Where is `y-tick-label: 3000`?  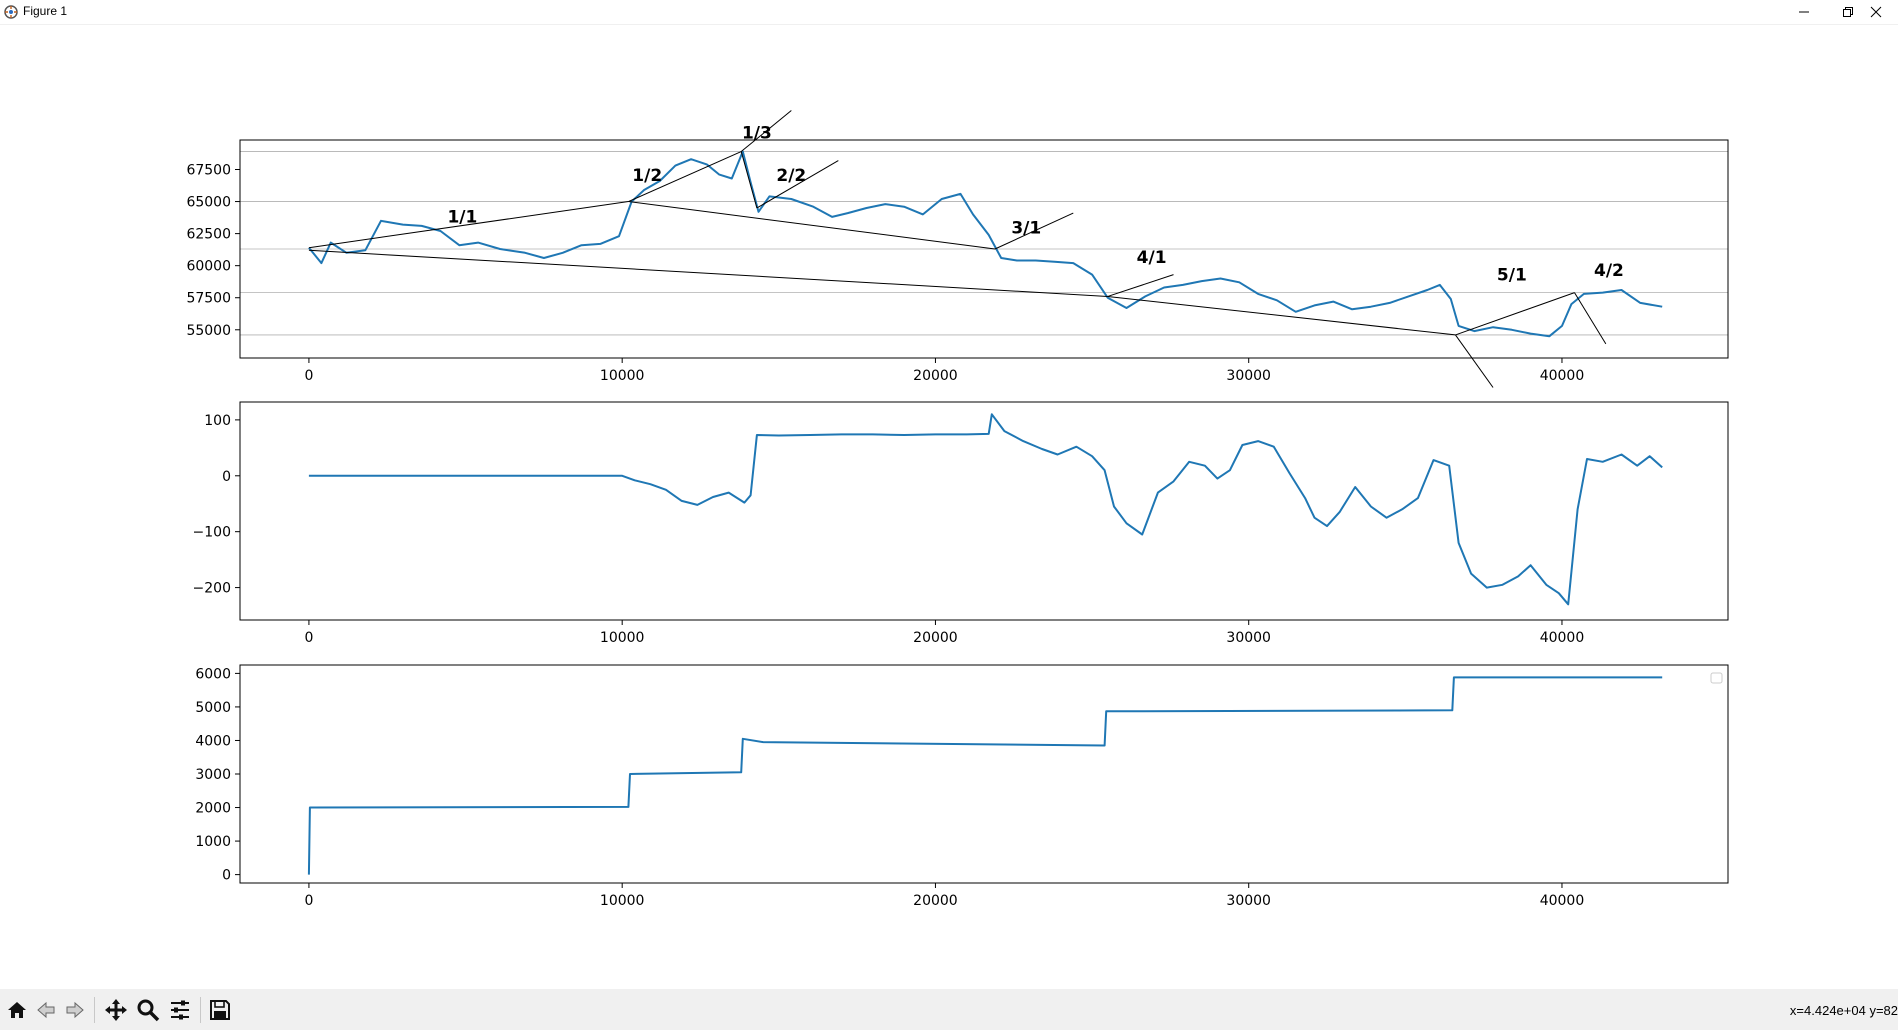 y-tick-label: 3000 is located at coordinates (213, 775).